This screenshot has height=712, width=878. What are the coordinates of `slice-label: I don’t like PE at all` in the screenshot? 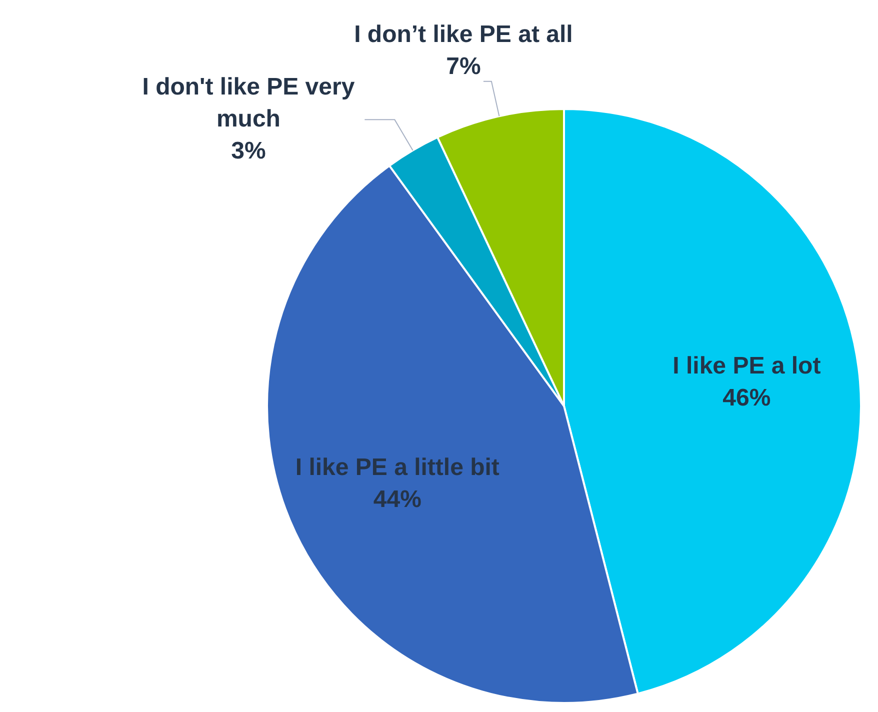 It's located at (463, 34).